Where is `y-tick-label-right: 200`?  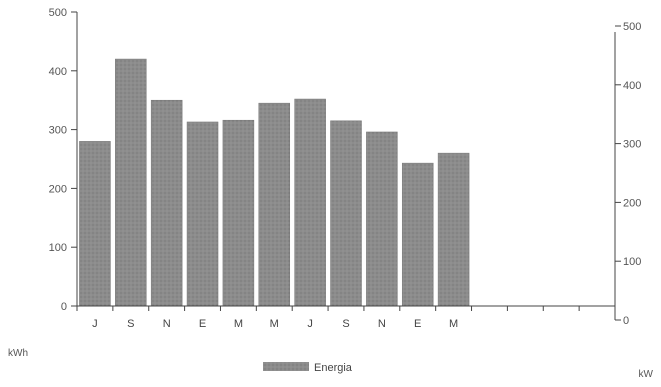
y-tick-label-right: 200 is located at coordinates (632, 203).